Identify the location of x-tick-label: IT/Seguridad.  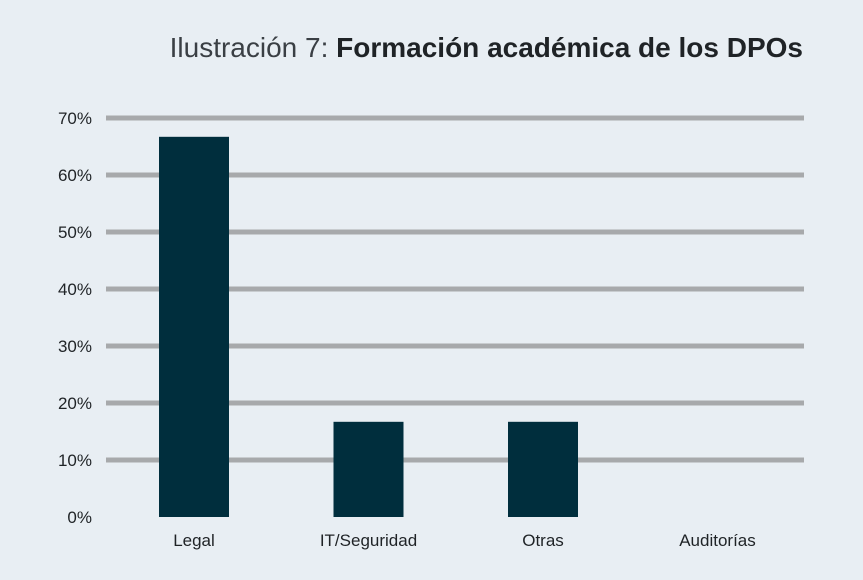
(368, 540).